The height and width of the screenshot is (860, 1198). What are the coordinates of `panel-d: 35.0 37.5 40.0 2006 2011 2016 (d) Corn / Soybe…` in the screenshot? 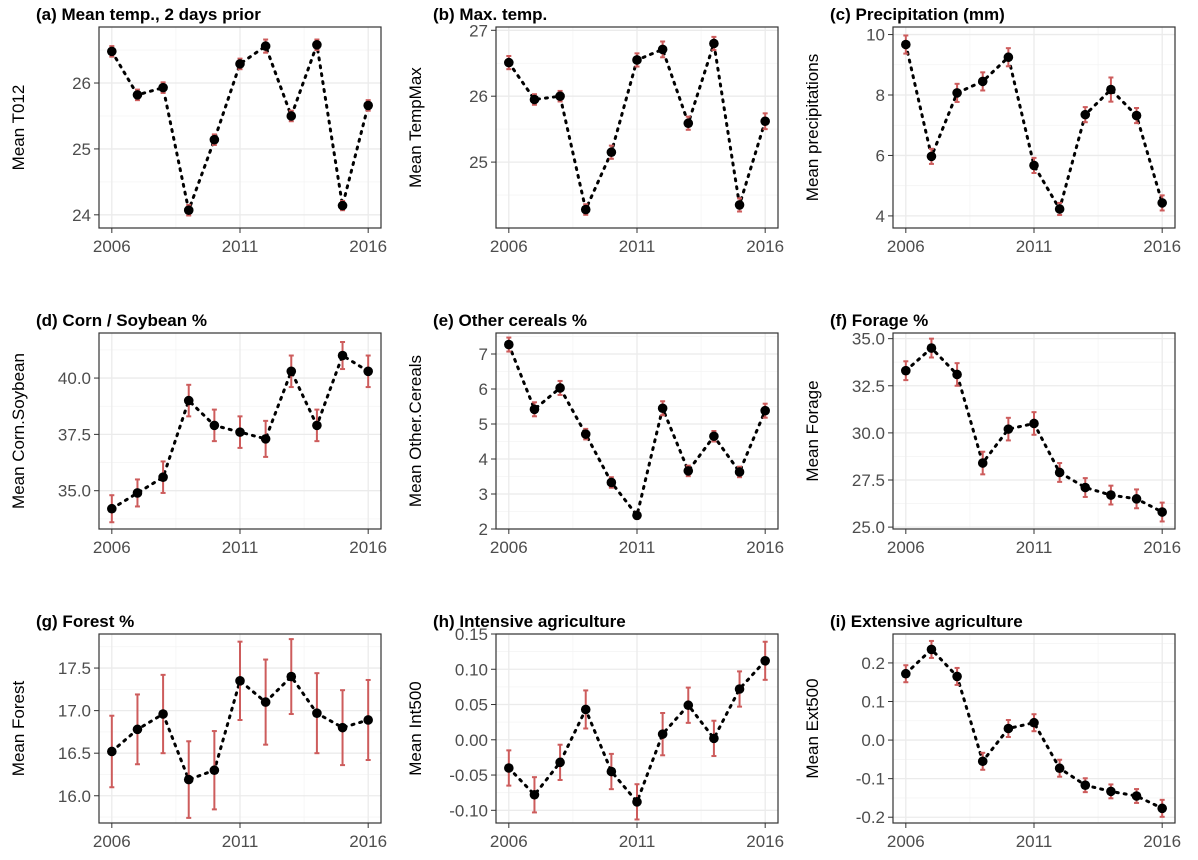 It's located at (198, 434).